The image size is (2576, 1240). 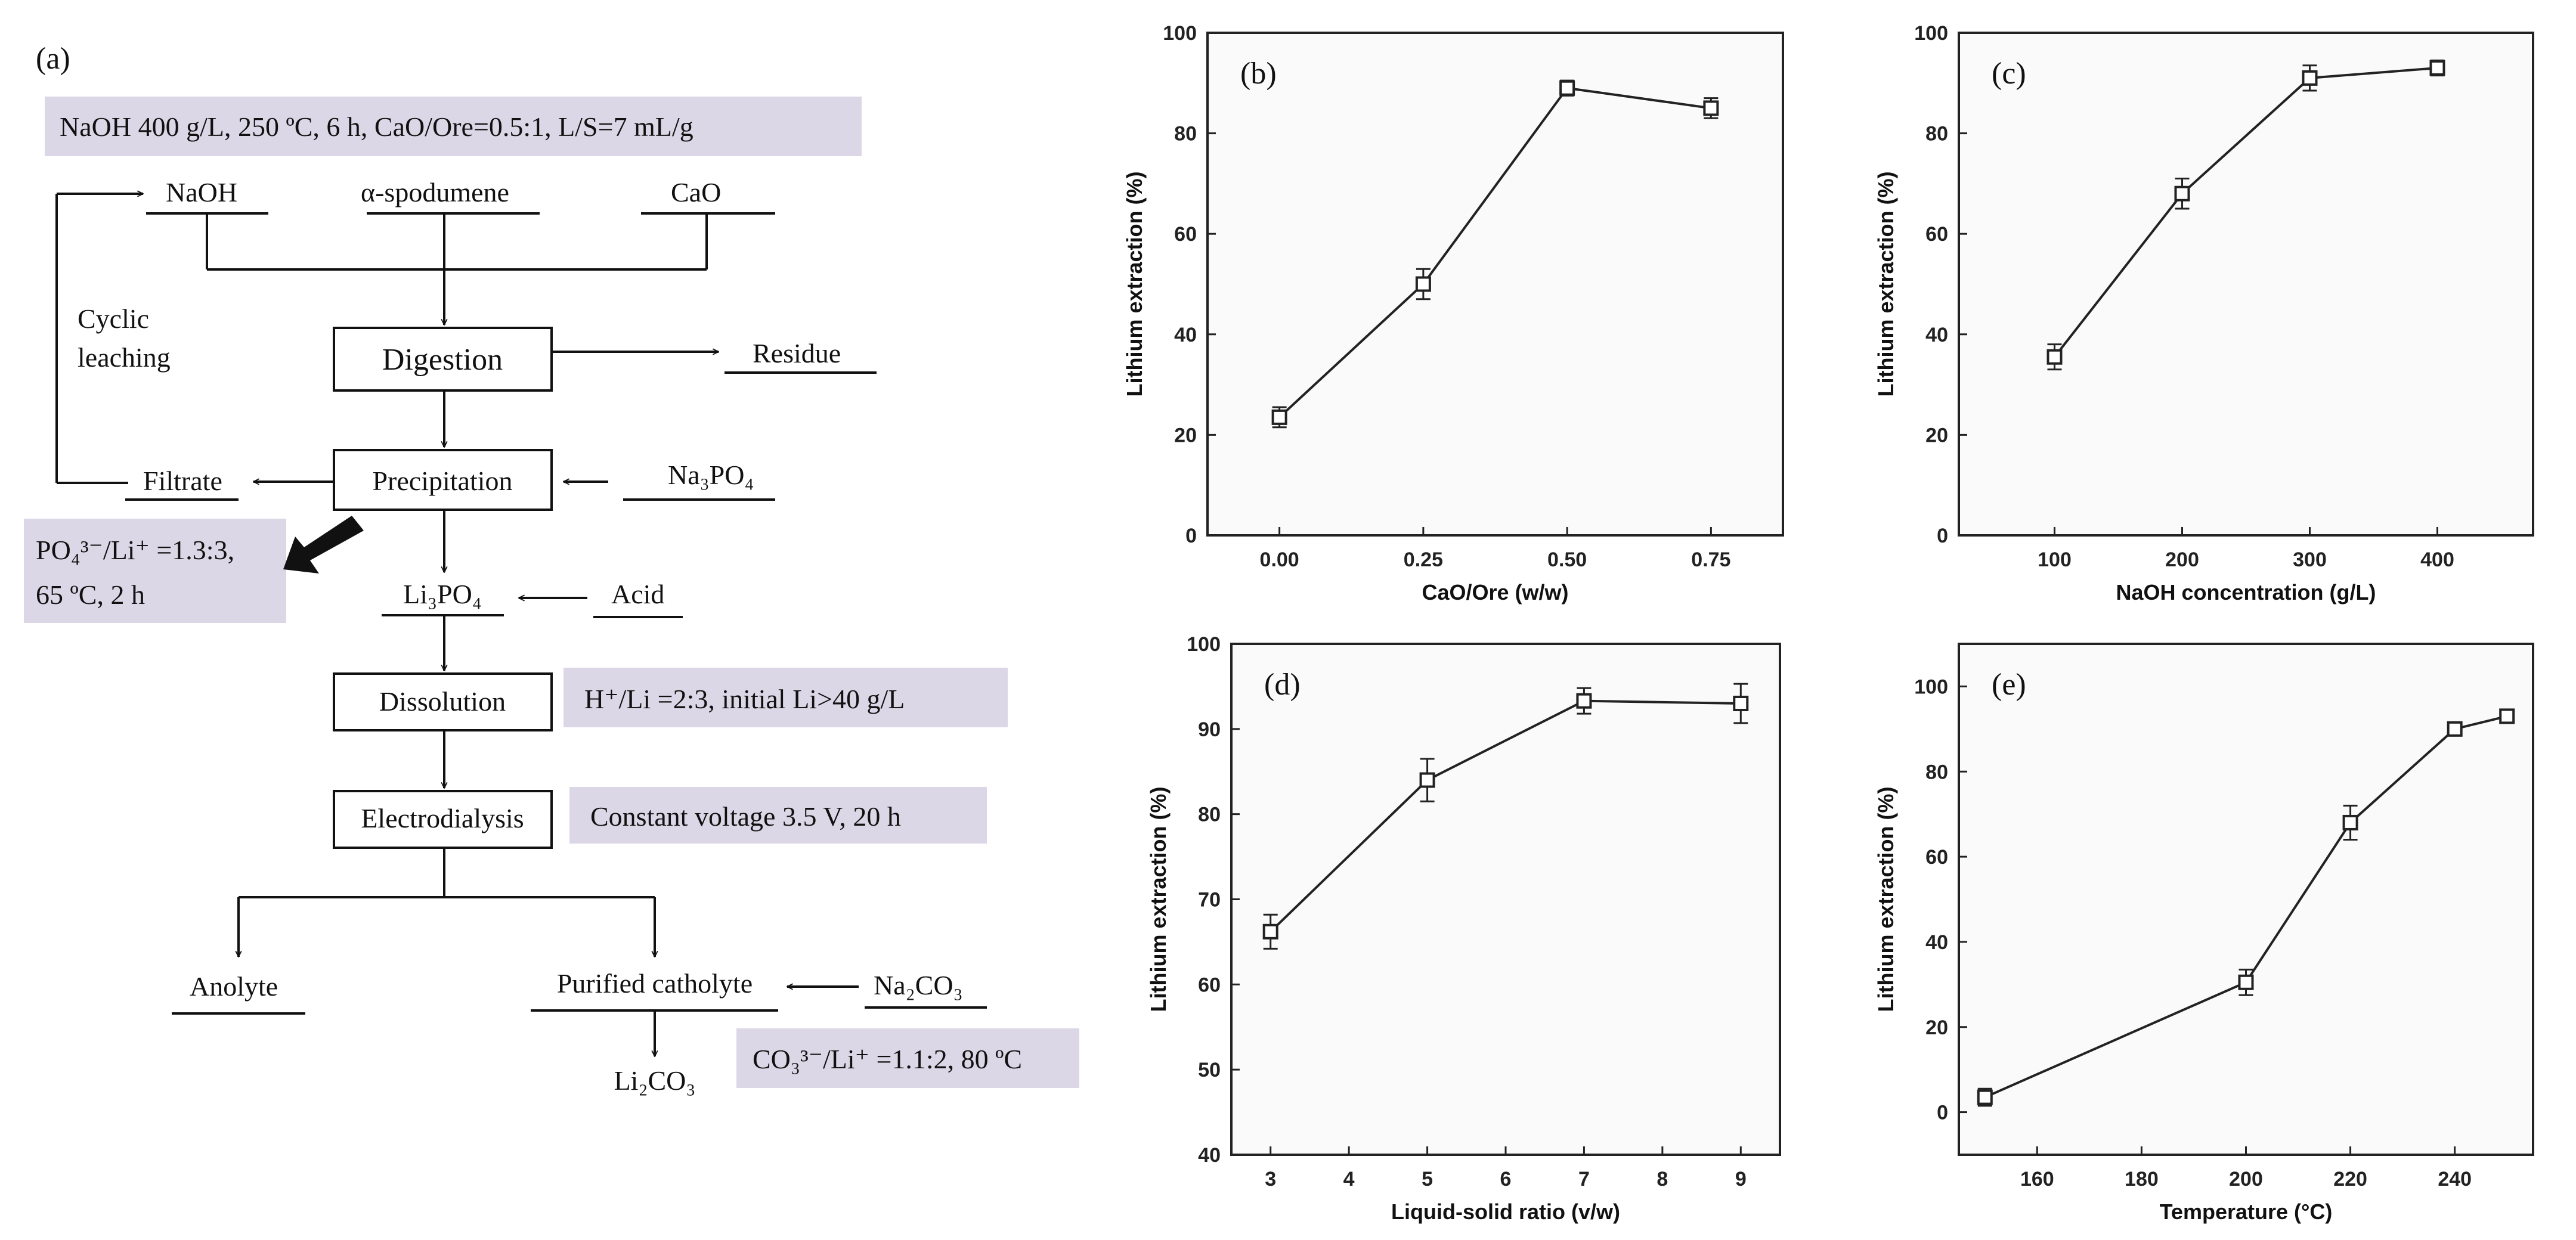 I want to click on x-tick-label: 180, so click(x=2142, y=1179).